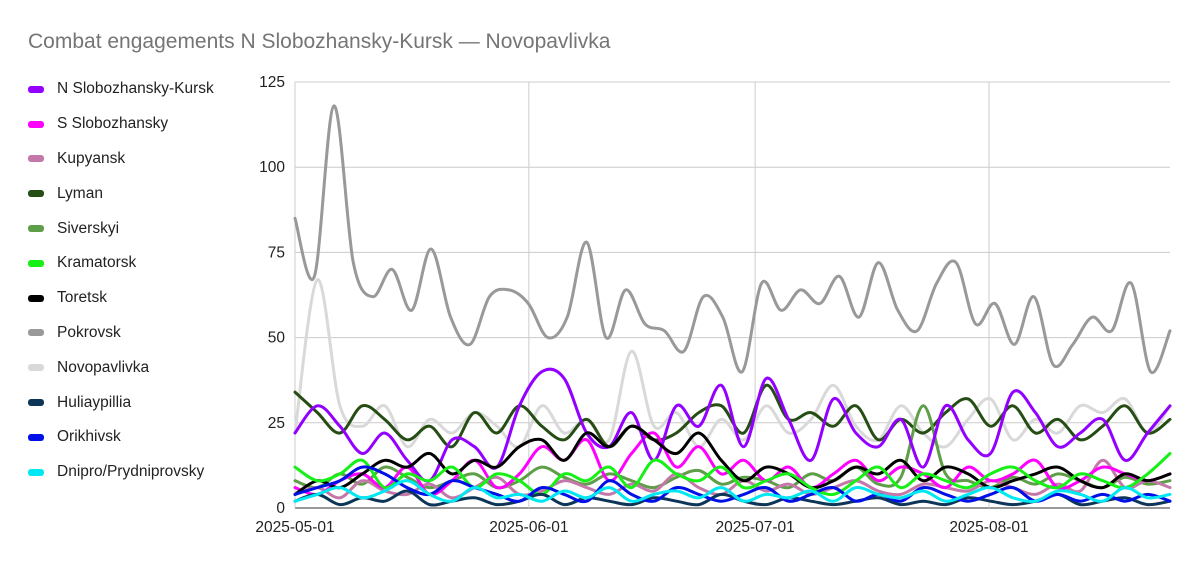 The image size is (1200, 568). Describe the element at coordinates (276, 252) in the screenshot. I see `y-tick-label: 75` at that location.